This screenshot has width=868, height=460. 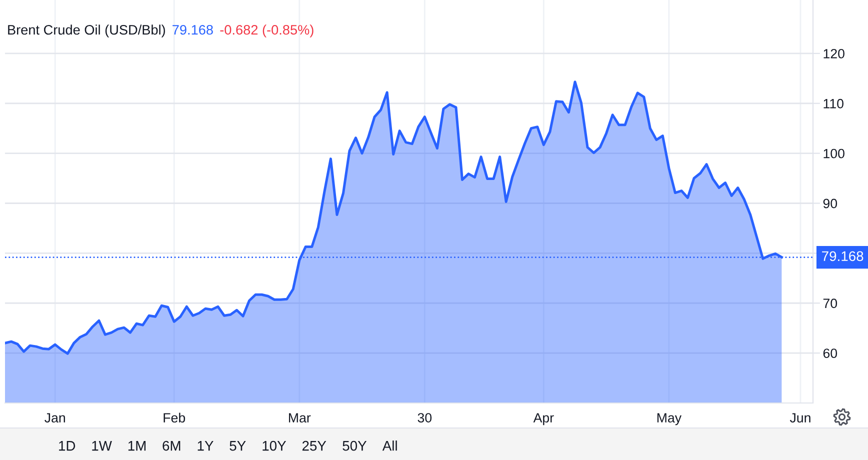 I want to click on x-tick-label: Mar, so click(x=300, y=418).